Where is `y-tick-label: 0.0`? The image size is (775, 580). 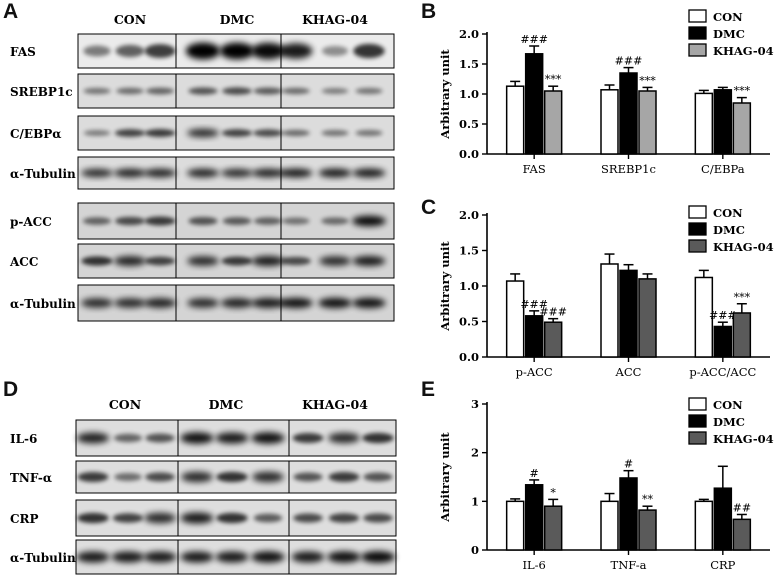 y-tick-label: 0.0 is located at coordinates (469, 357).